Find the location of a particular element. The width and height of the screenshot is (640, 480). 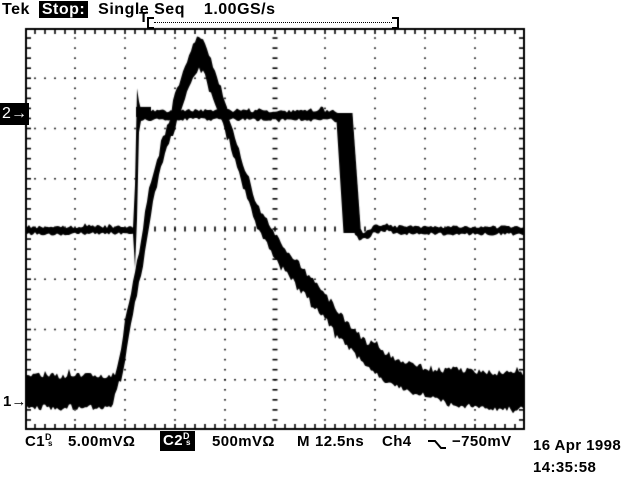

trigger-source: Ch4 is located at coordinates (397, 441).